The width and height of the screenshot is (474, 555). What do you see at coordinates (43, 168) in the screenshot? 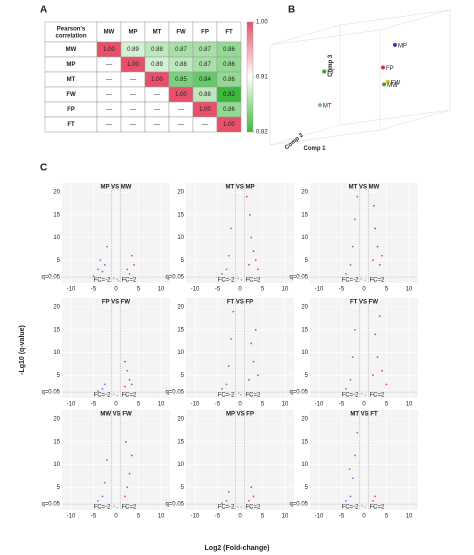
I see `panel-label: C` at bounding box center [43, 168].